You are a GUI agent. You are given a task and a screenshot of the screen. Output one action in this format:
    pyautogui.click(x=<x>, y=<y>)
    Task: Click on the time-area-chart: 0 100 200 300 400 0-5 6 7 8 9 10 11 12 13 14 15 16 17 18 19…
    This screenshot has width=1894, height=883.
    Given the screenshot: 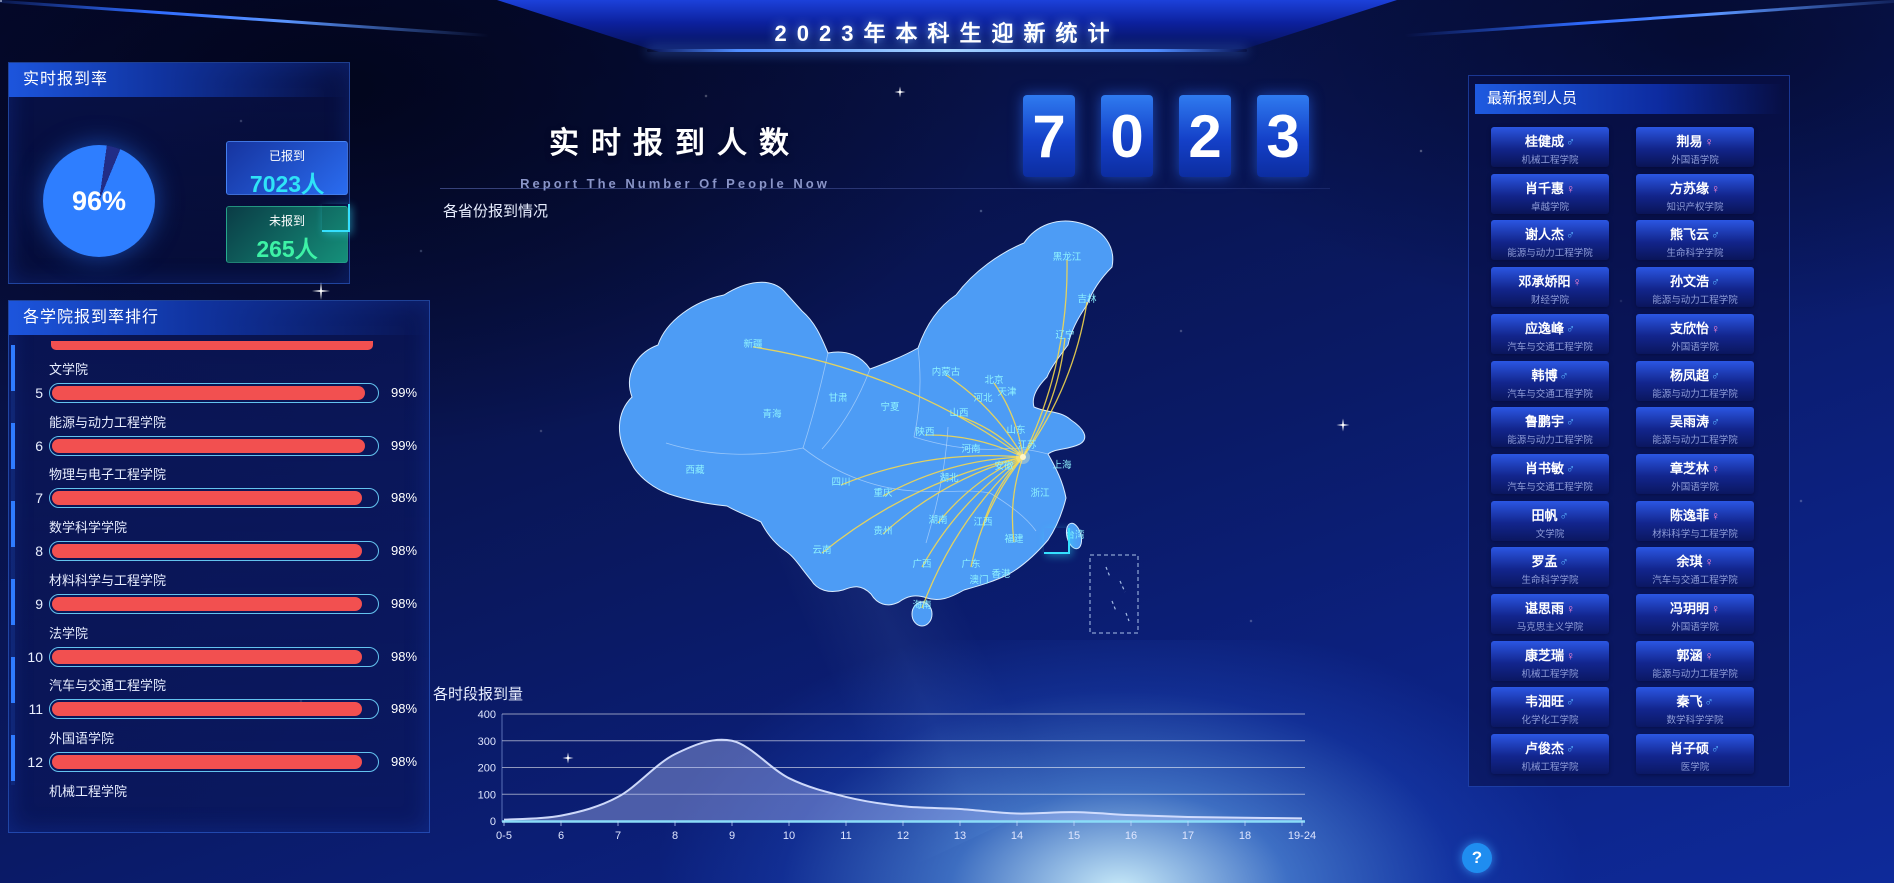 What is the action you would take?
    pyautogui.click(x=897, y=775)
    